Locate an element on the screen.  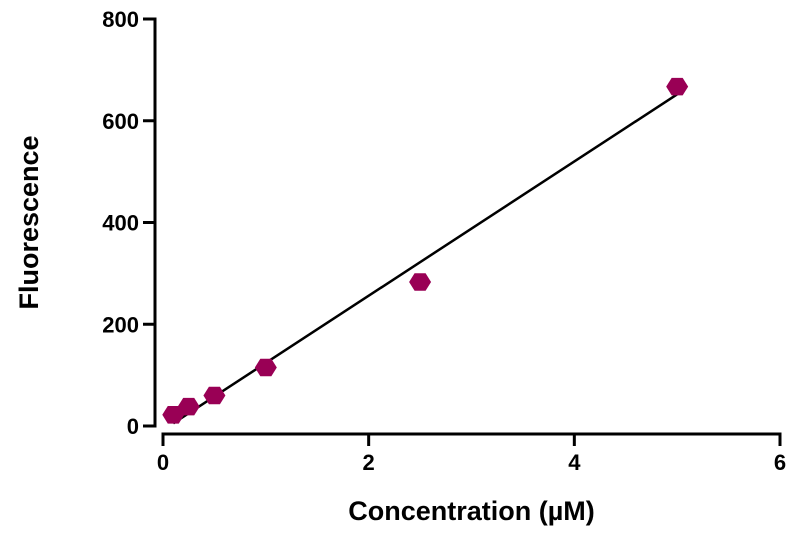
y-tick-label: 600 is located at coordinates (120, 121).